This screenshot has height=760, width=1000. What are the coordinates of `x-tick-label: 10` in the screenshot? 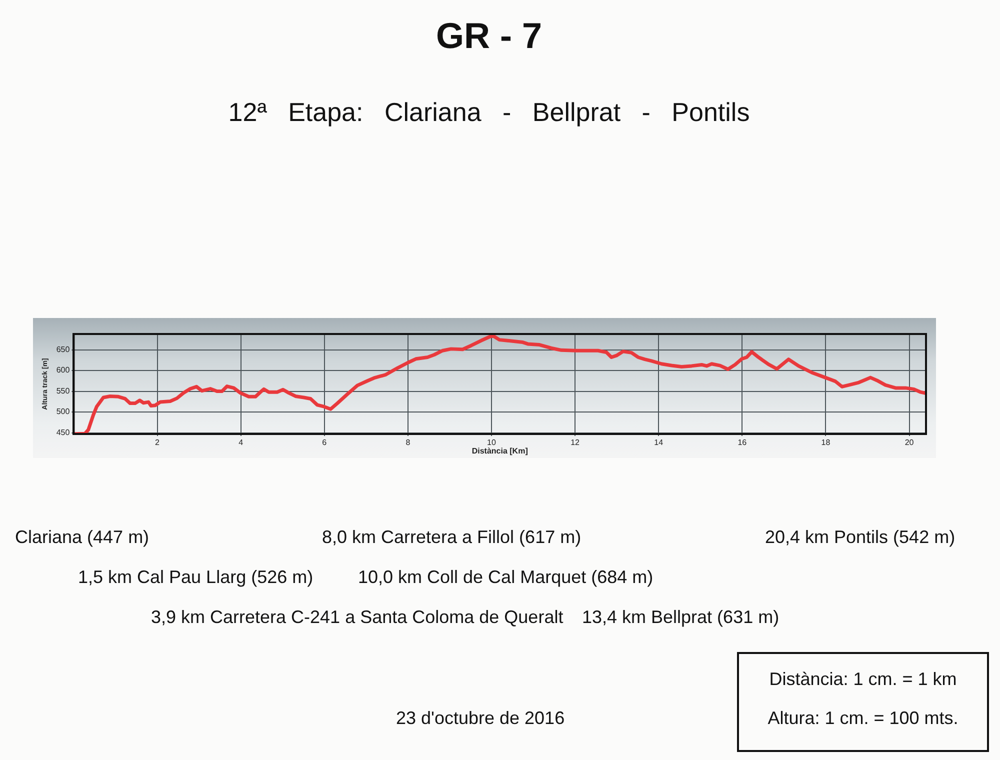 It's located at (491, 443).